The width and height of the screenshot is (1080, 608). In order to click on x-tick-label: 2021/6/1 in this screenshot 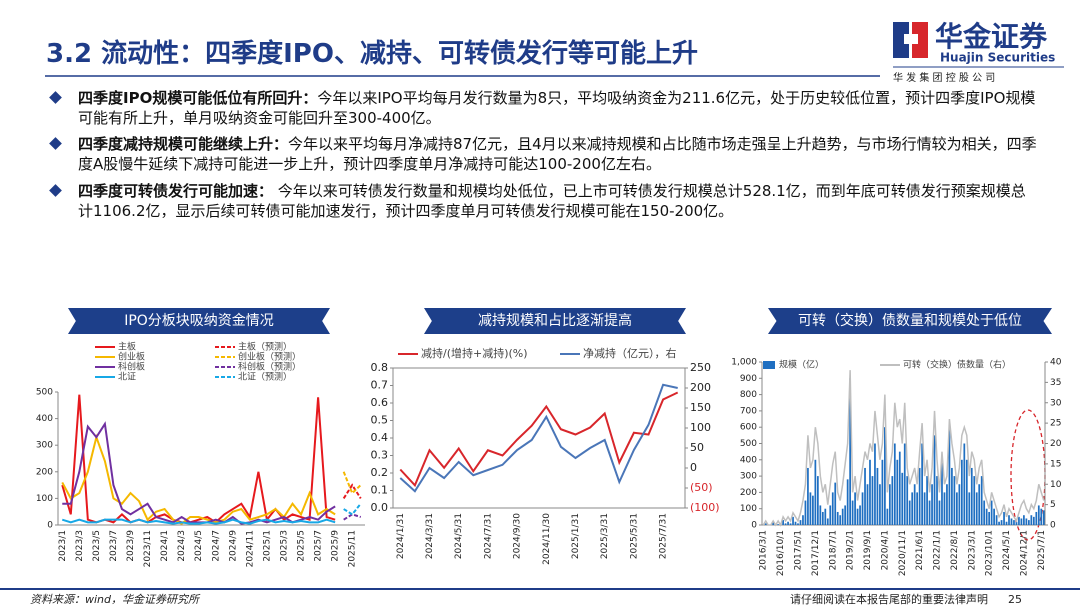, I will do `click(920, 550)`.